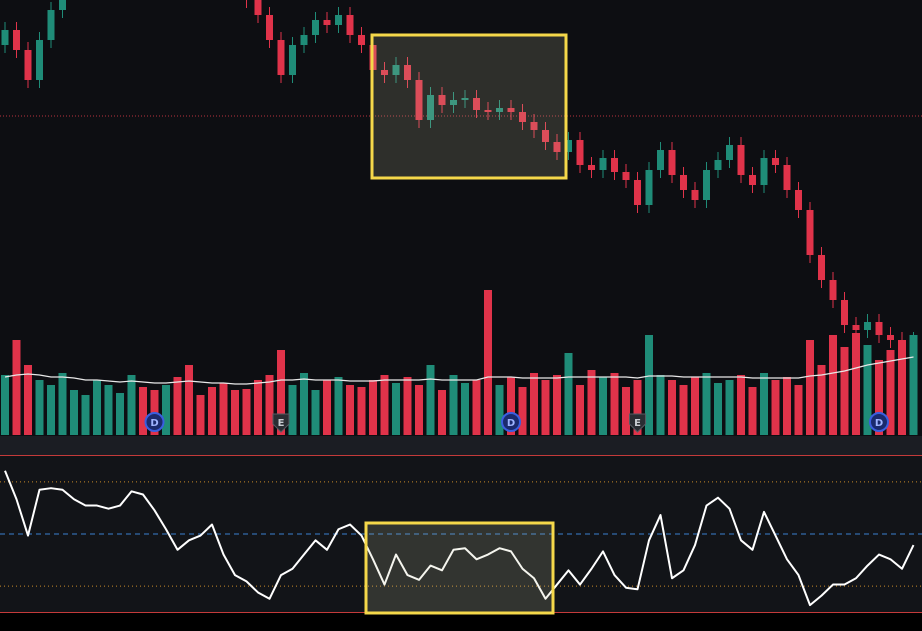 This screenshot has width=922, height=631. I want to click on bottom-bar, so click(461, 622).